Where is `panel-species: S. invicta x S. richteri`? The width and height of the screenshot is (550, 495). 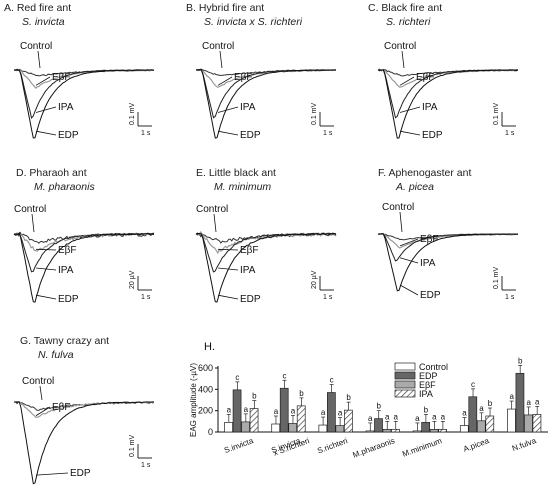 panel-species: S. invicta x S. richteri is located at coordinates (253, 22).